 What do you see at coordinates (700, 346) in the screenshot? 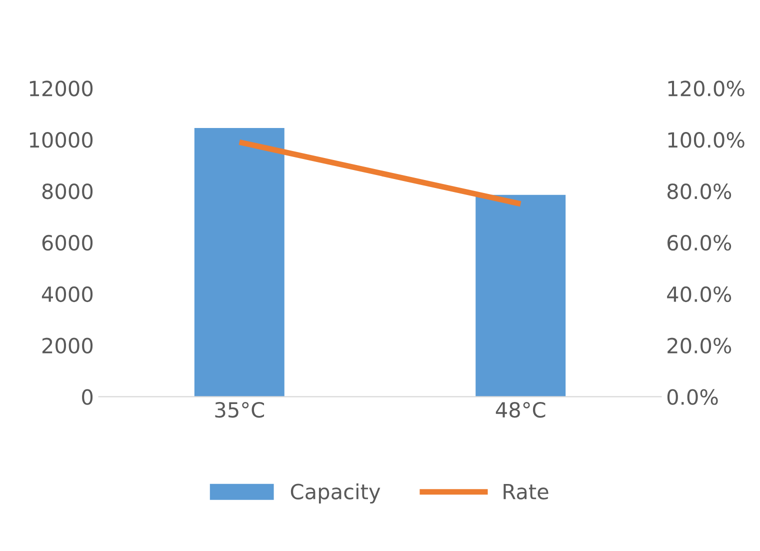
I see `y2-tick-label: 20.0%` at bounding box center [700, 346].